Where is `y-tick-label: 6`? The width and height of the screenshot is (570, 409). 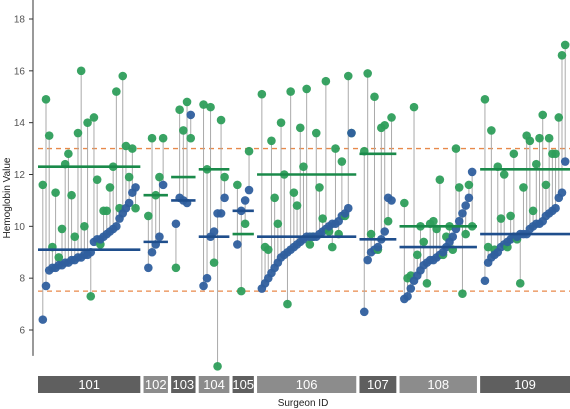 y-tick-label: 6 is located at coordinates (22, 331).